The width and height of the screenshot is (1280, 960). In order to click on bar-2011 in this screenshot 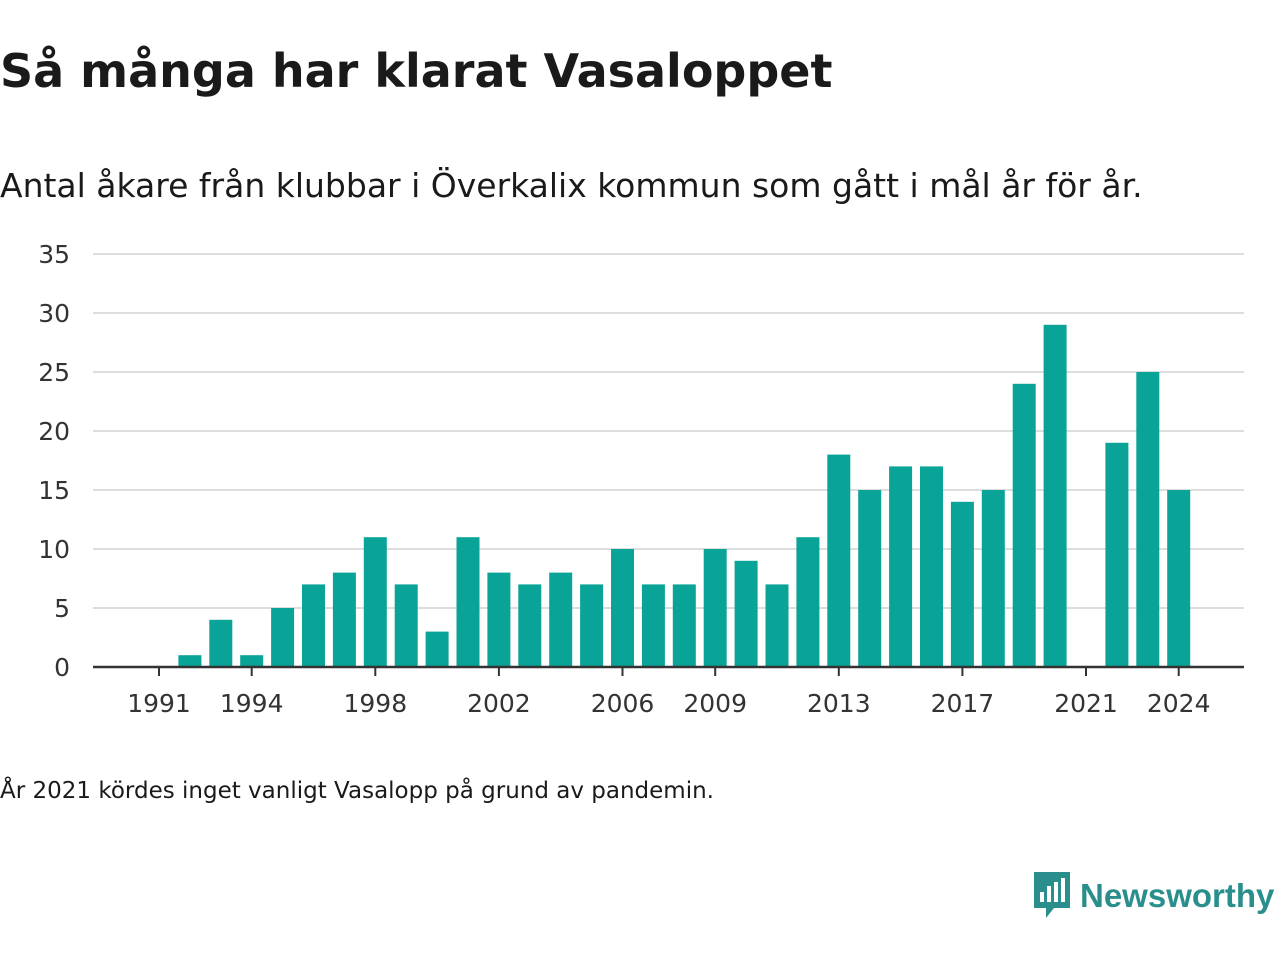, I will do `click(777, 625)`.